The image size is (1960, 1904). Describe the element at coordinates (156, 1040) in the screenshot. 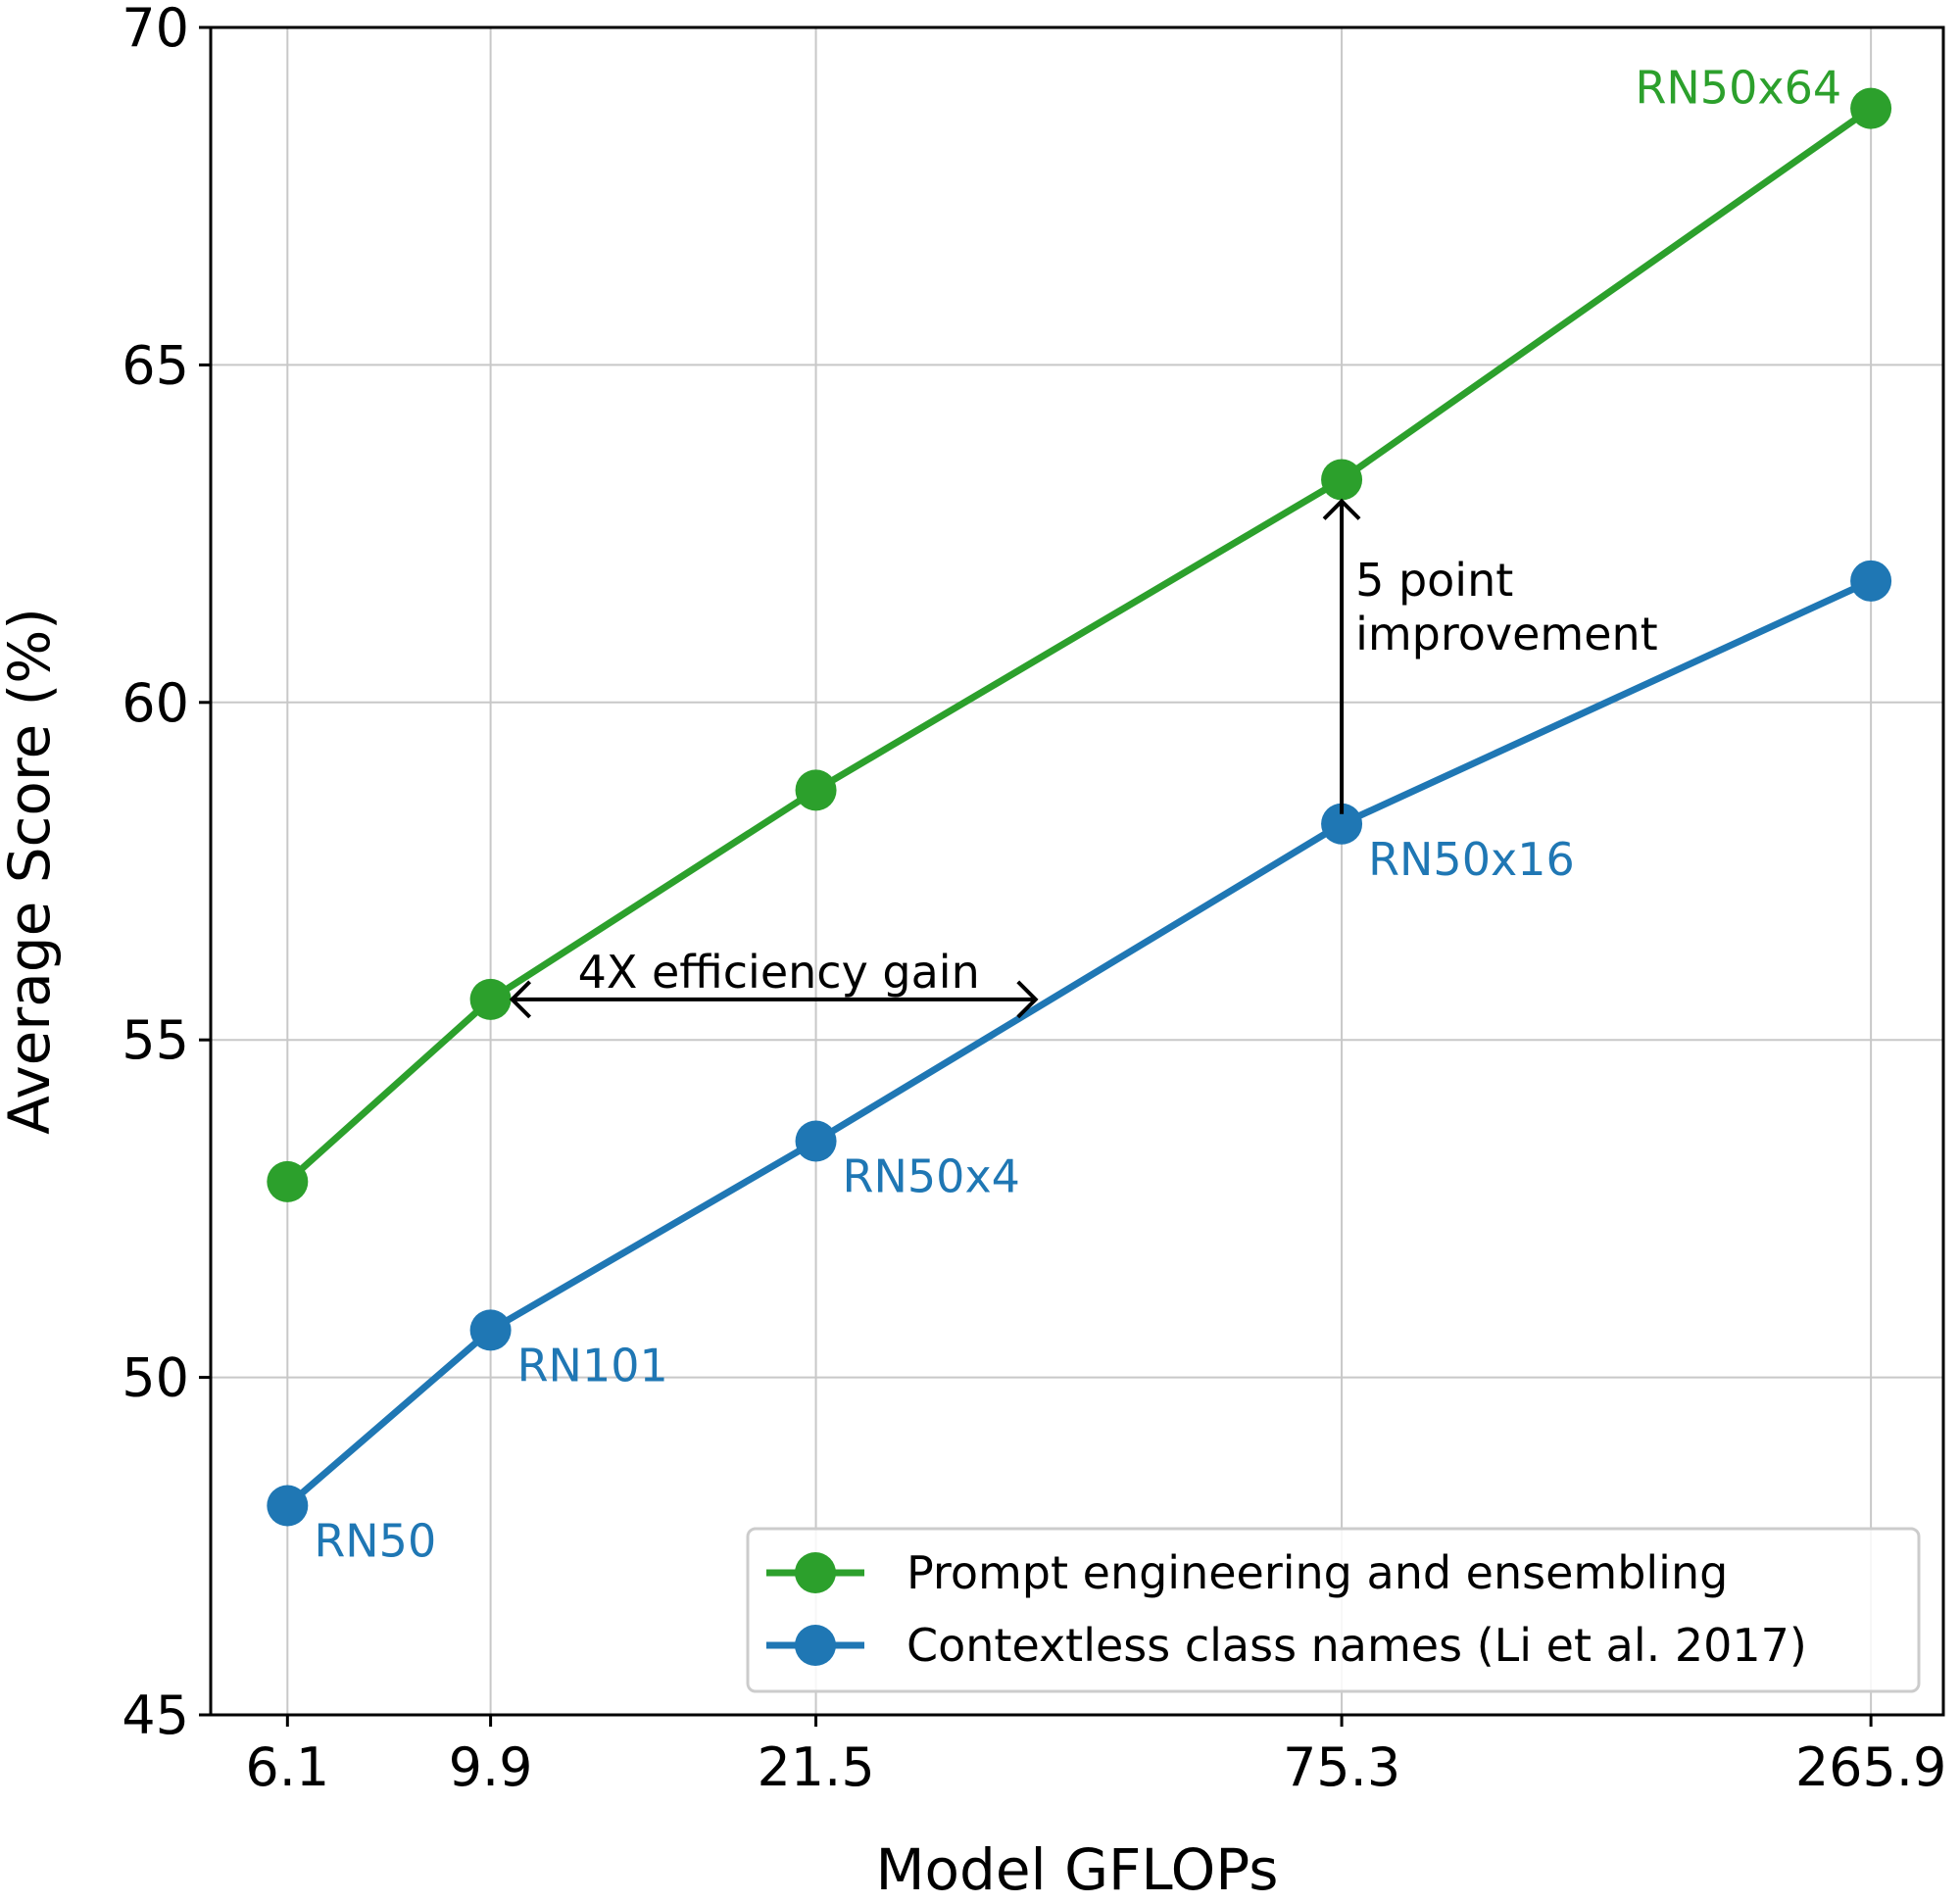

I see `y-tick-label: 55` at that location.